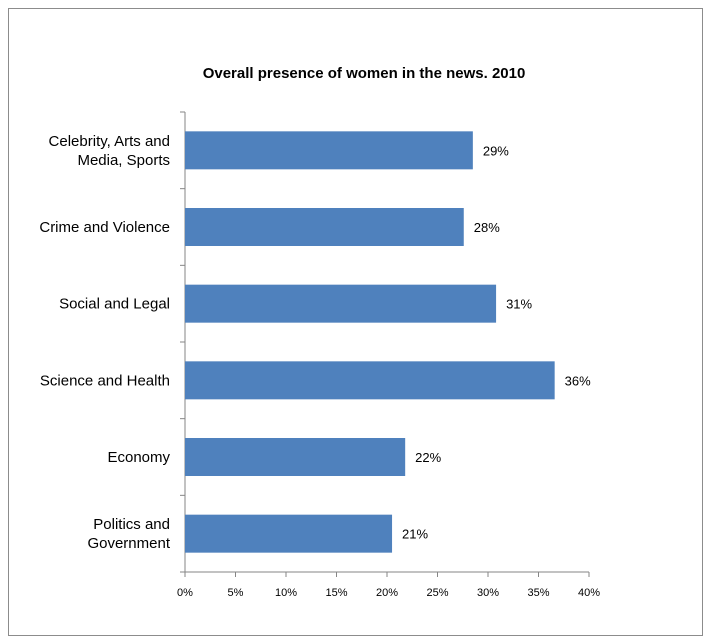 The width and height of the screenshot is (712, 643). I want to click on data-label: 22%, so click(428, 457).